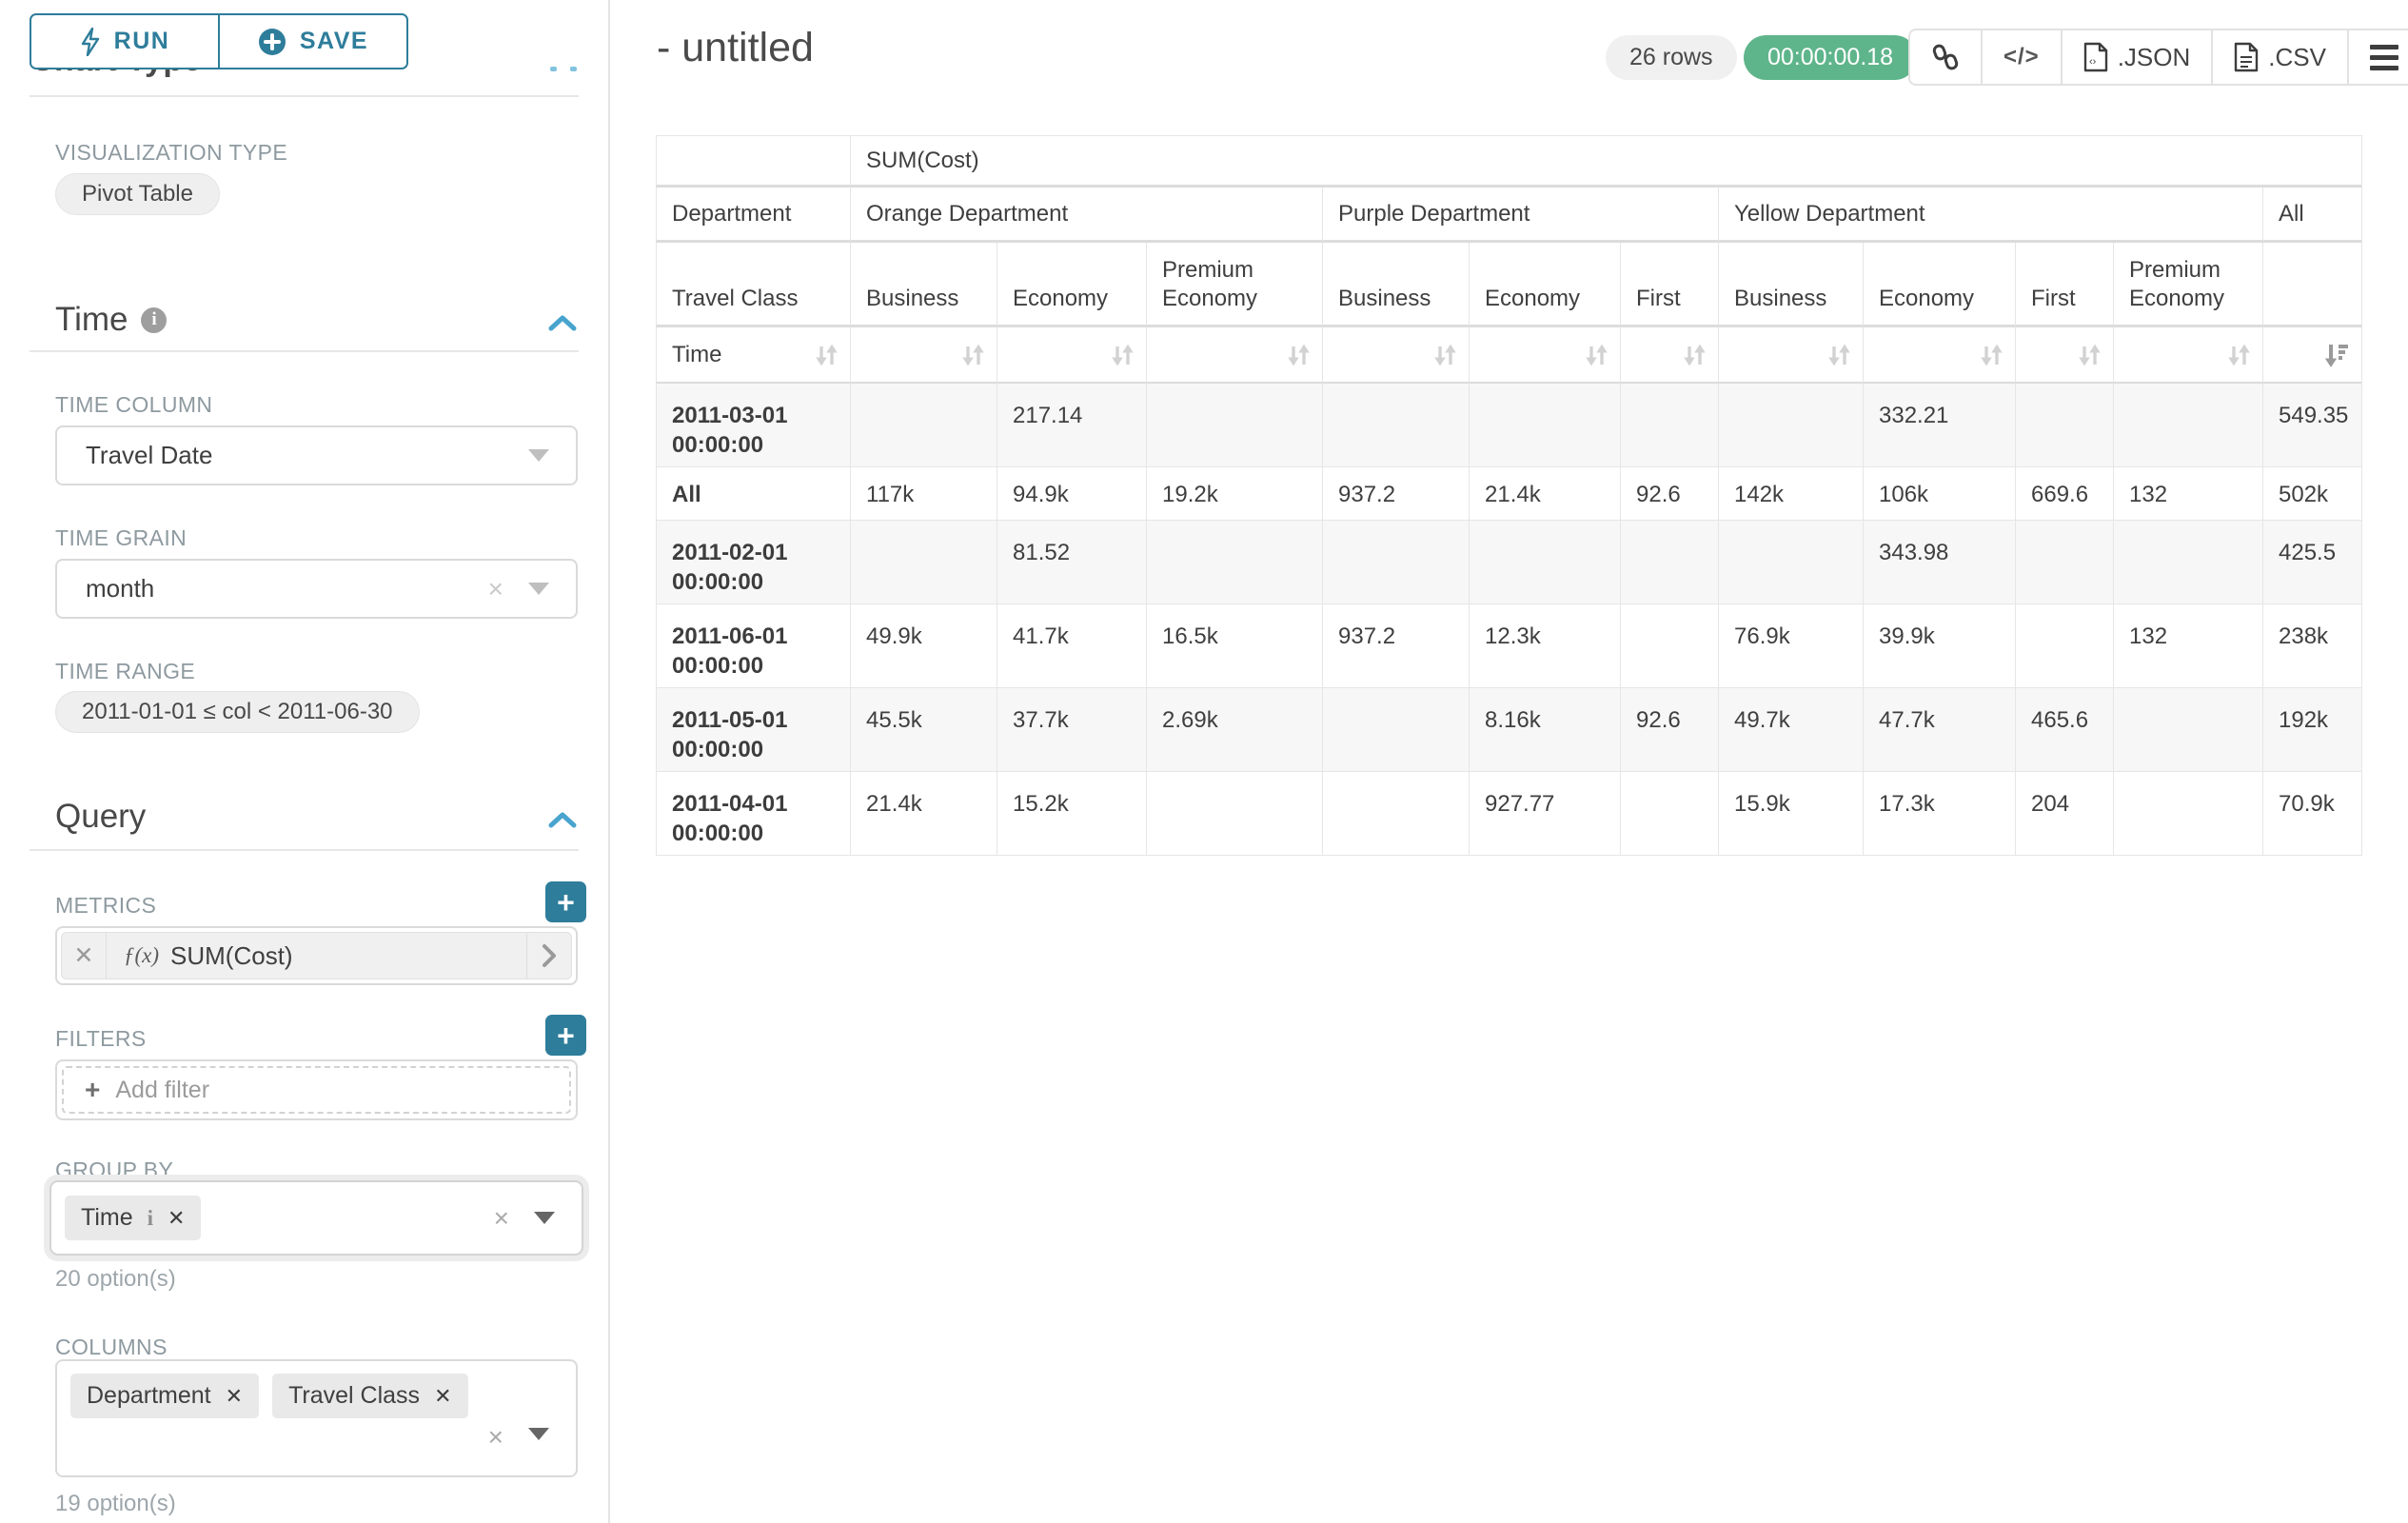 This screenshot has width=2408, height=1523. Describe the element at coordinates (1606, 162) in the screenshot. I see `metric-header: SUM(Cost)` at that location.